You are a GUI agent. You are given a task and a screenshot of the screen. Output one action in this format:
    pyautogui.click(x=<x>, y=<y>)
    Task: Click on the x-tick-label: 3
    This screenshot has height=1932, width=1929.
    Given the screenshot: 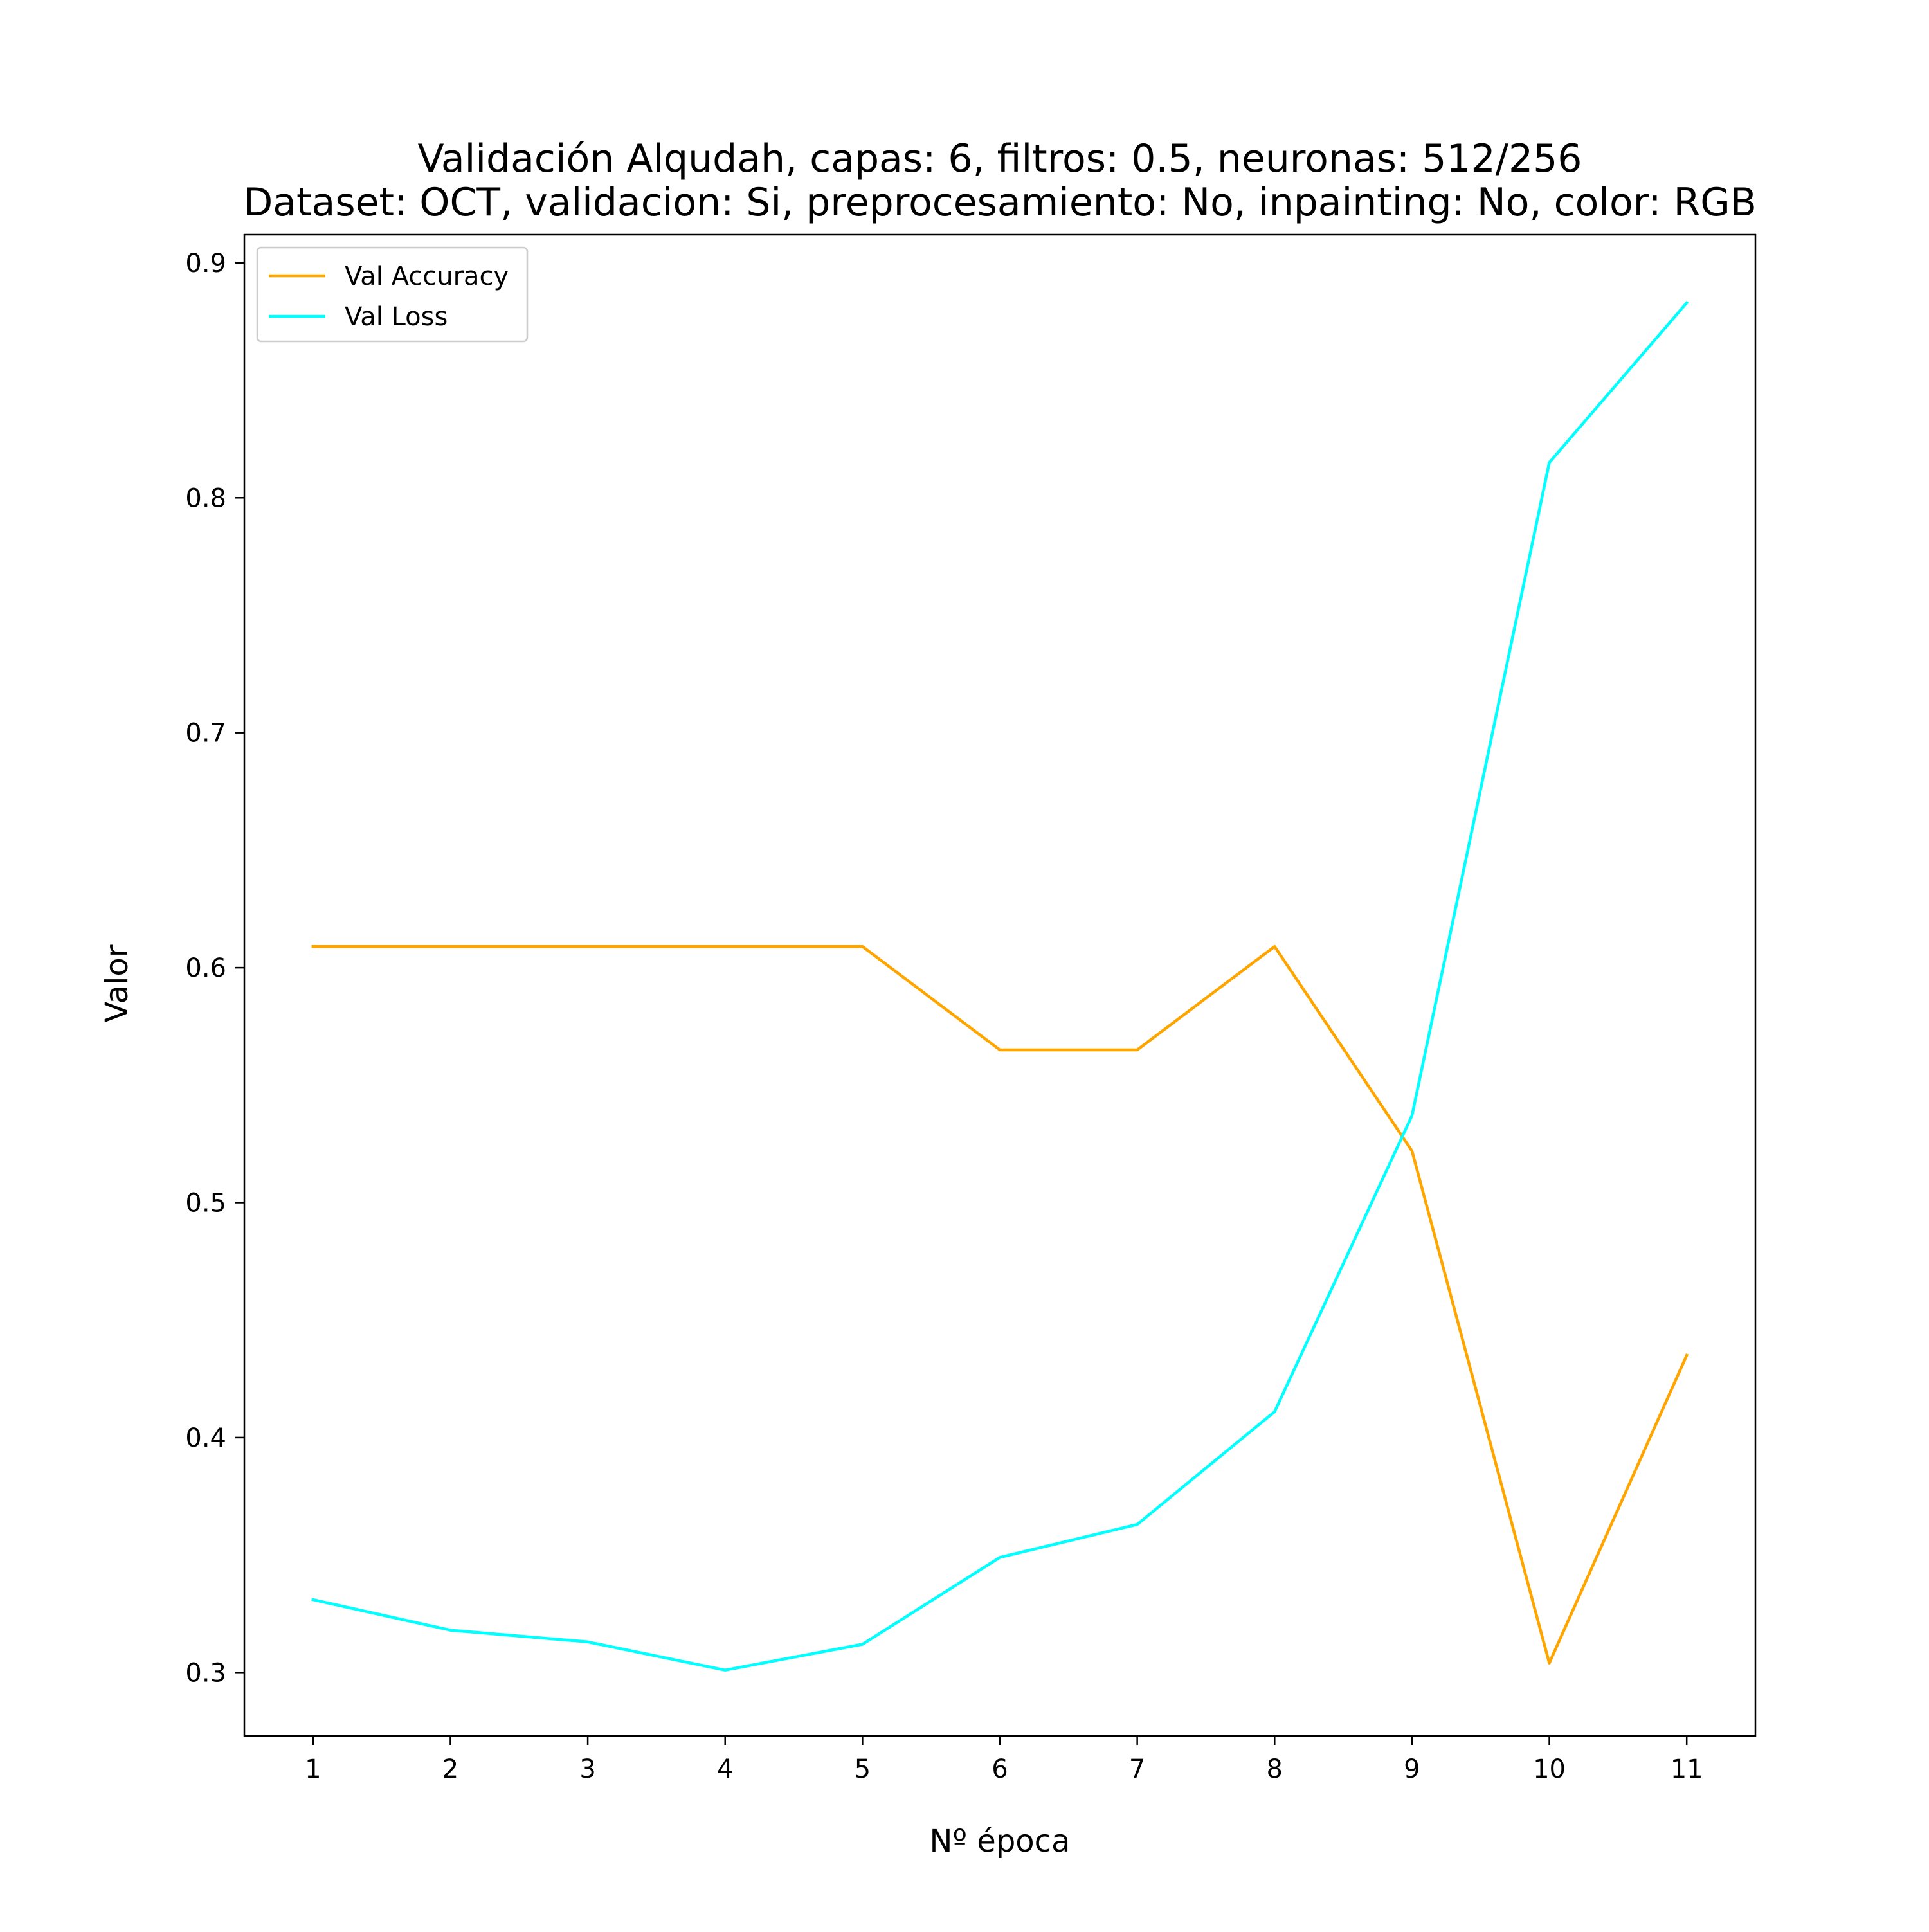 What is the action you would take?
    pyautogui.click(x=587, y=1769)
    